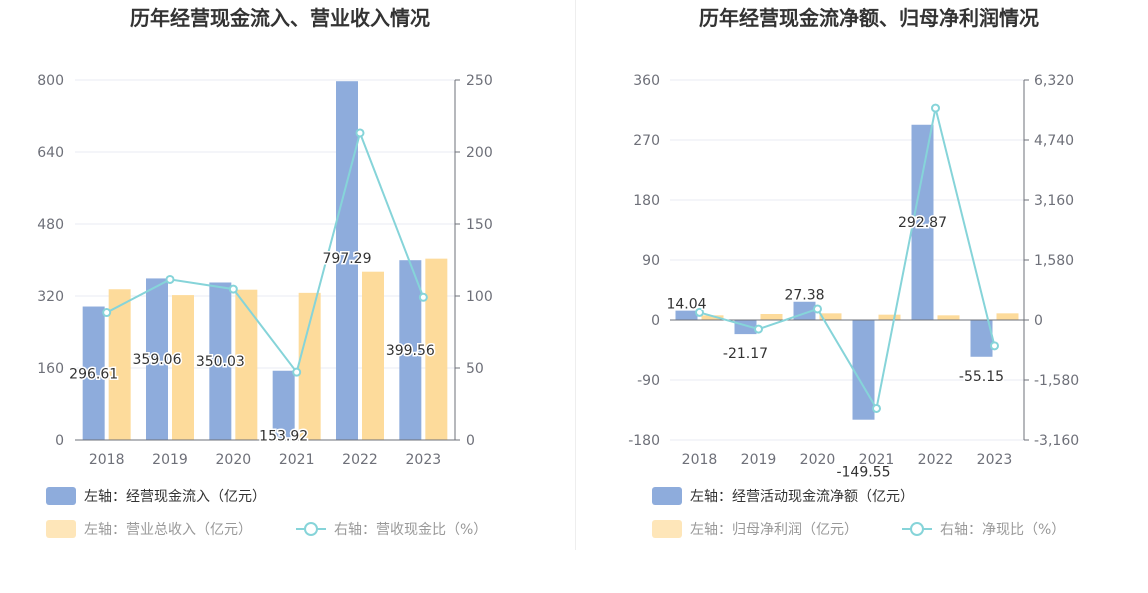 This screenshot has height=593, width=1148. What do you see at coordinates (283, 437) in the screenshot?
I see `left-data-label: 153.92` at bounding box center [283, 437].